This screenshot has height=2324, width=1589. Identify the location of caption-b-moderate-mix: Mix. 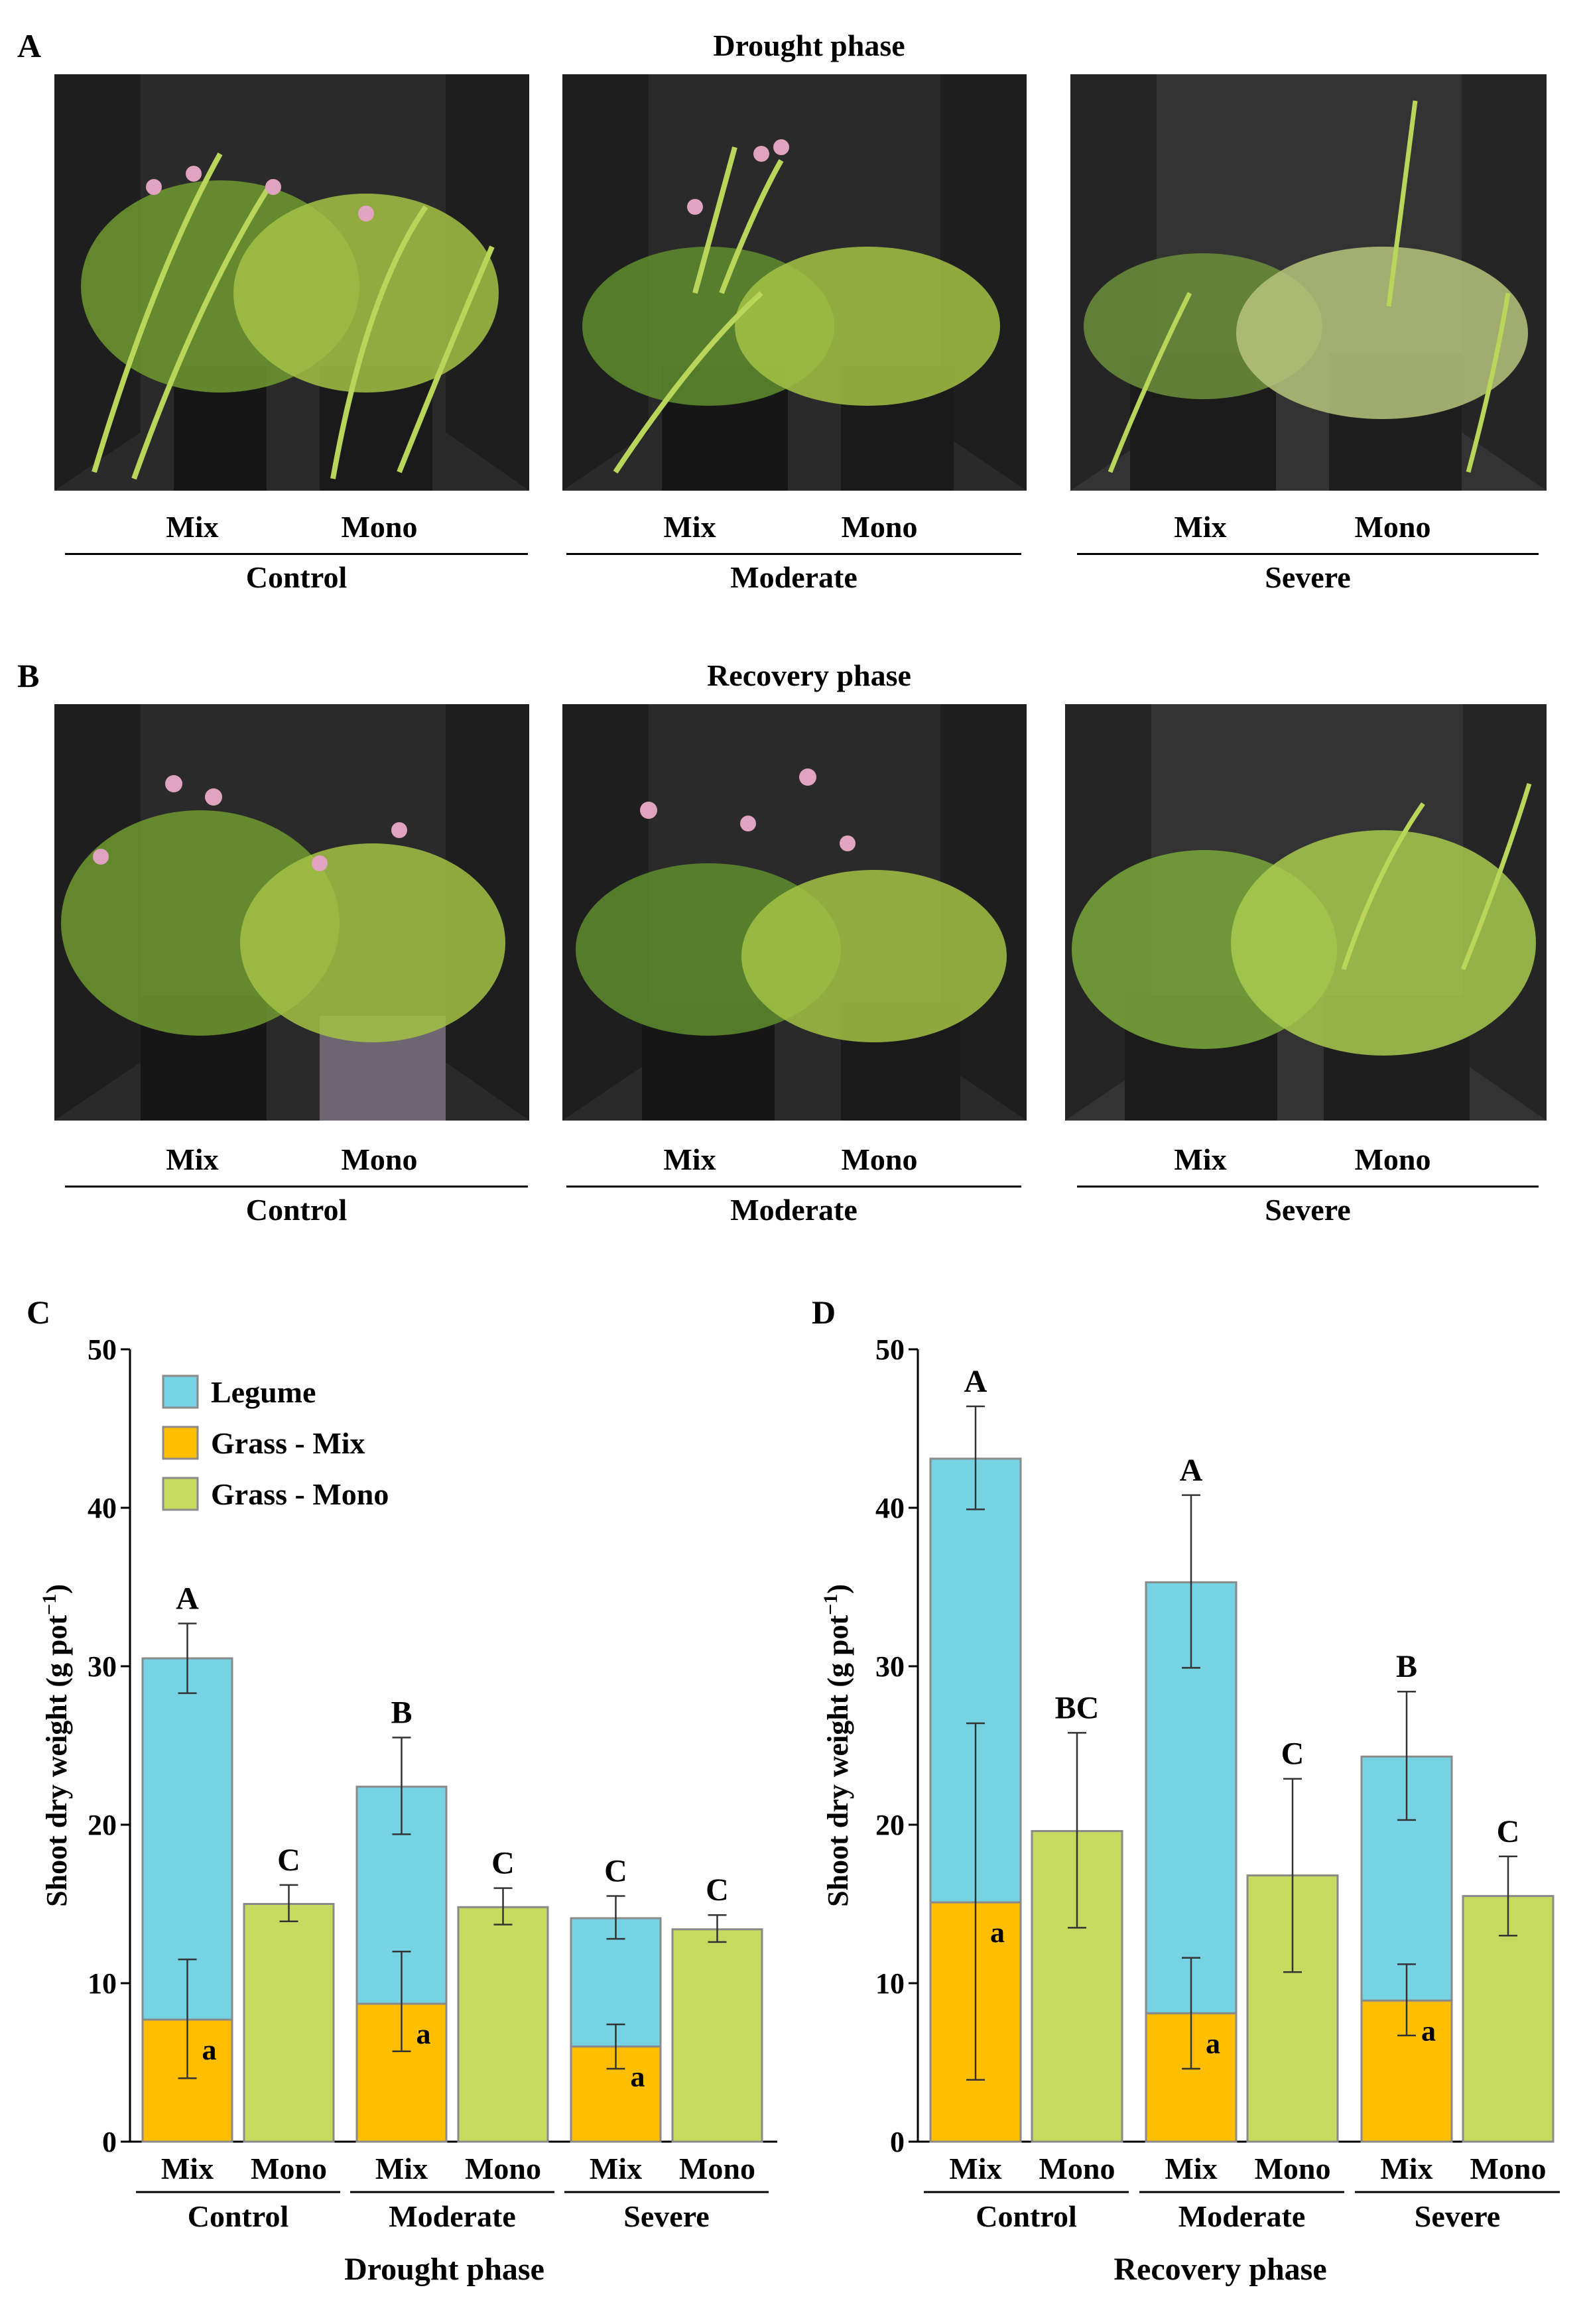
(690, 1159).